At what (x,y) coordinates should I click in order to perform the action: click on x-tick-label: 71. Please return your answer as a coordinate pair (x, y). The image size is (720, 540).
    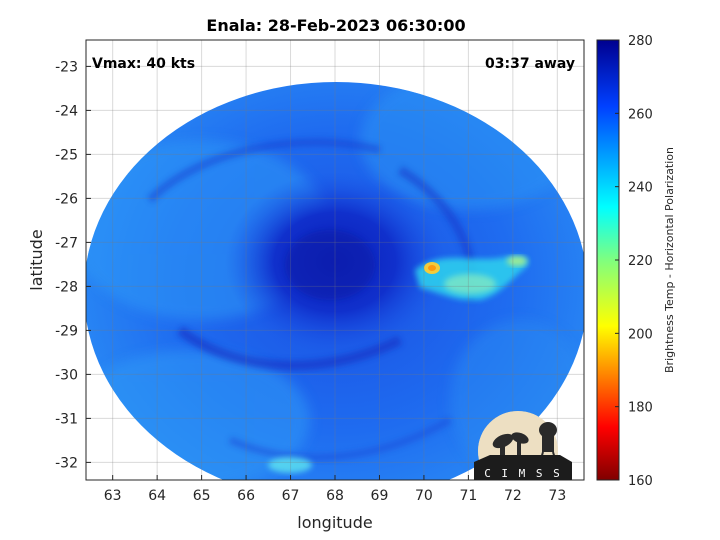
    Looking at the image, I should click on (468, 496).